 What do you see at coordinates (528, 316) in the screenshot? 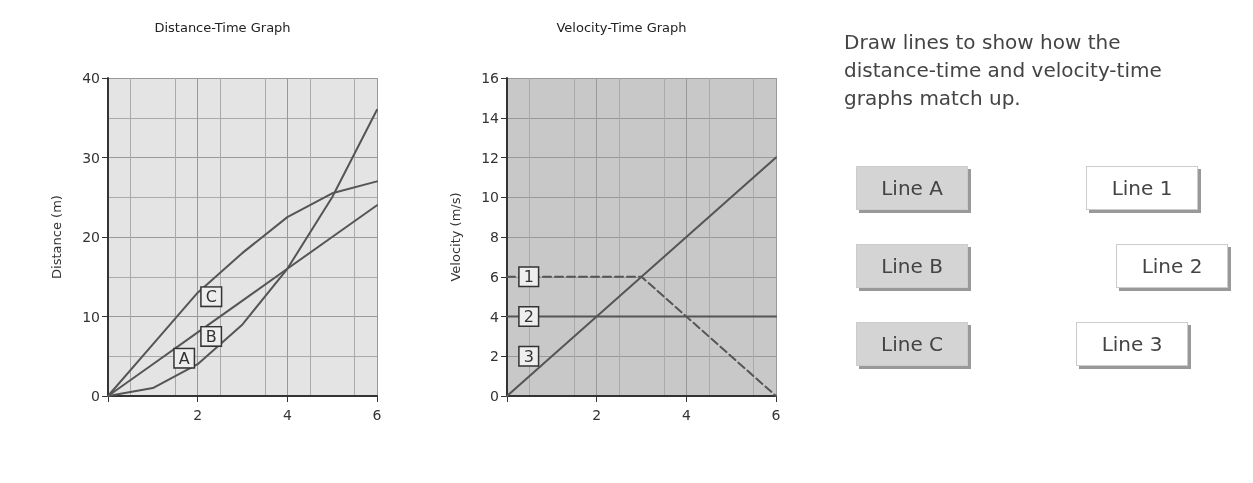
I see `series-label: 2` at bounding box center [528, 316].